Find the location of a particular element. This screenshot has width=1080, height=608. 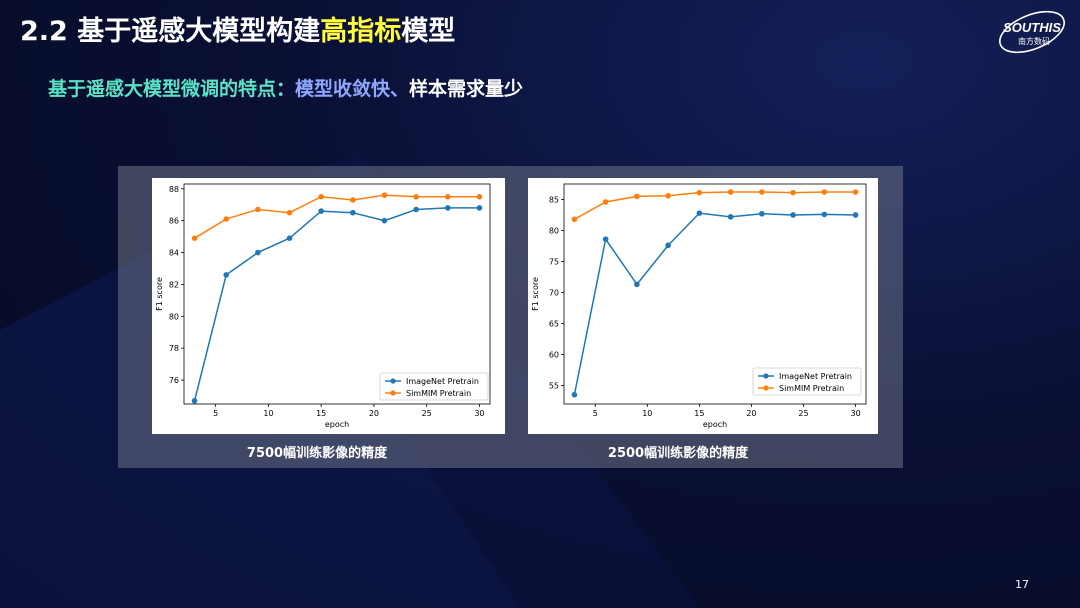

southis-logo: SOUTHIS 南方数码 is located at coordinates (1032, 32).